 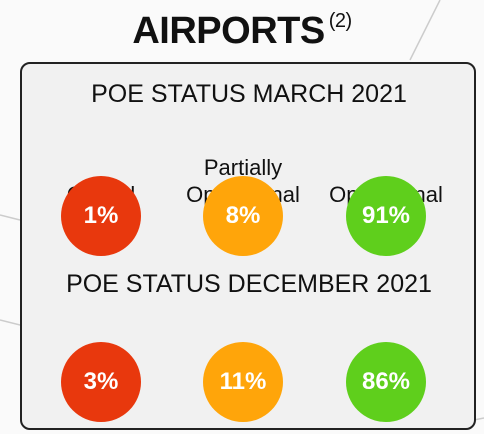 I want to click on section-heading: POE STATUS MARCH 2021, so click(x=249, y=94).